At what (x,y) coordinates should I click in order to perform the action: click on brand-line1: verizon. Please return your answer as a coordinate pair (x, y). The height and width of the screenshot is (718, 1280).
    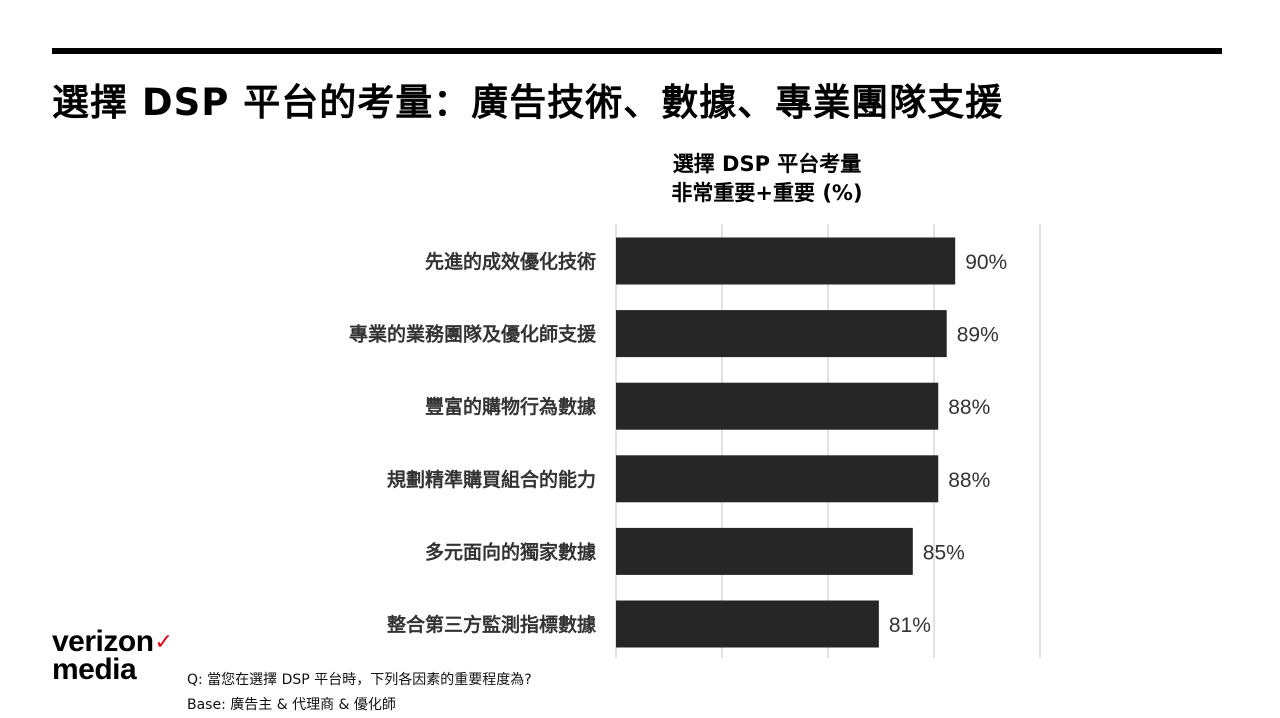
    Looking at the image, I should click on (103, 641).